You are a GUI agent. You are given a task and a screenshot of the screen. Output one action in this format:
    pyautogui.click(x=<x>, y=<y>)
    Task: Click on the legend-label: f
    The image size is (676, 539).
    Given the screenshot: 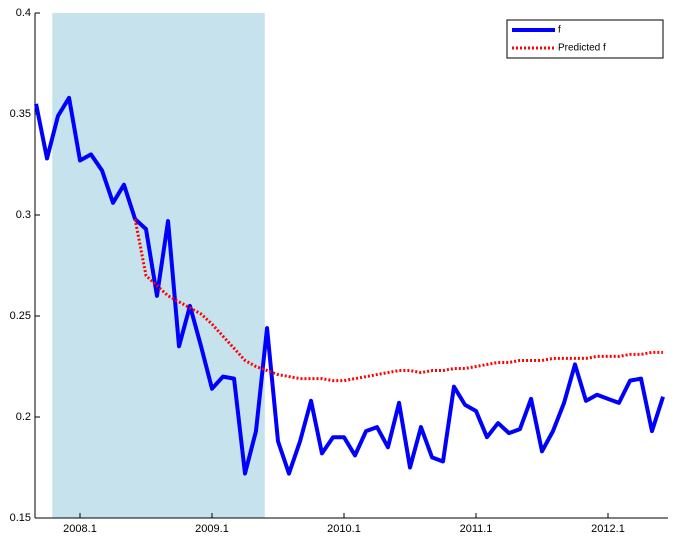 What is the action you would take?
    pyautogui.click(x=559, y=30)
    